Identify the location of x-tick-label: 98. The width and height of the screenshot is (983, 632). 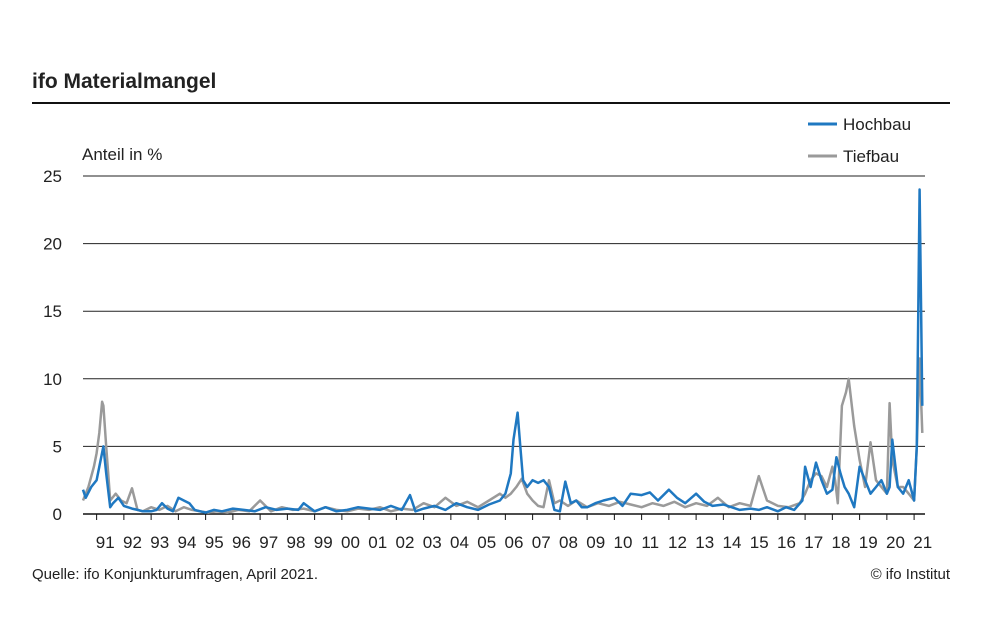
(296, 542).